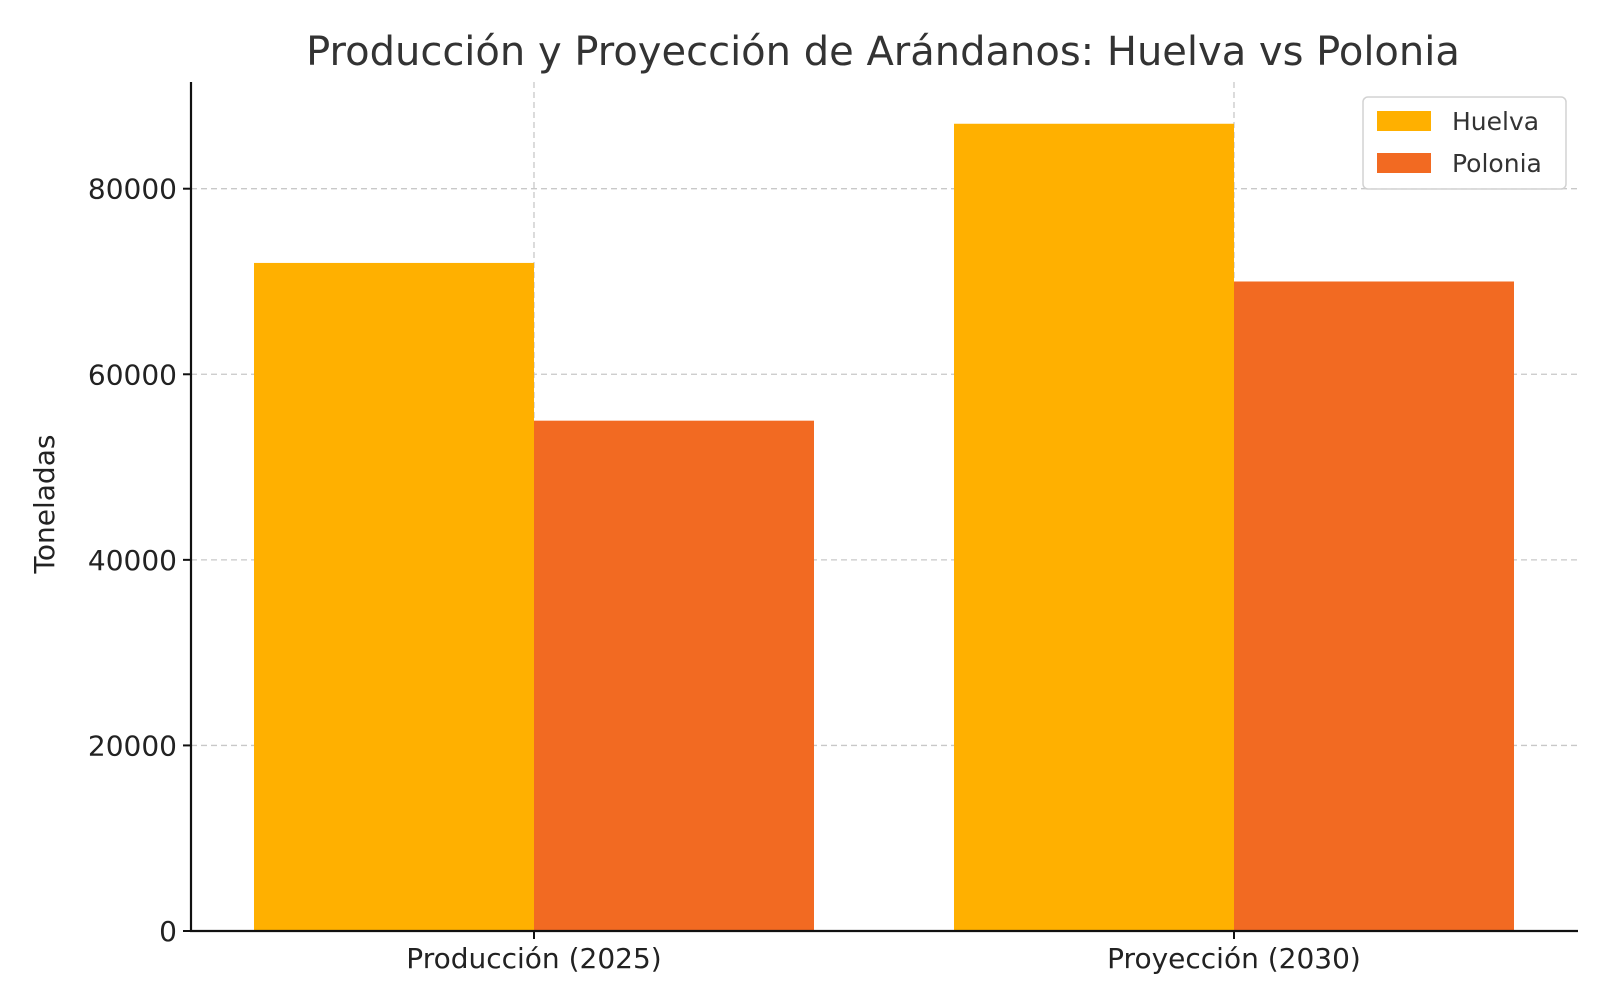 The width and height of the screenshot is (1600, 1000). What do you see at coordinates (1464, 143) in the screenshot?
I see `legend: Huelva Polonia` at bounding box center [1464, 143].